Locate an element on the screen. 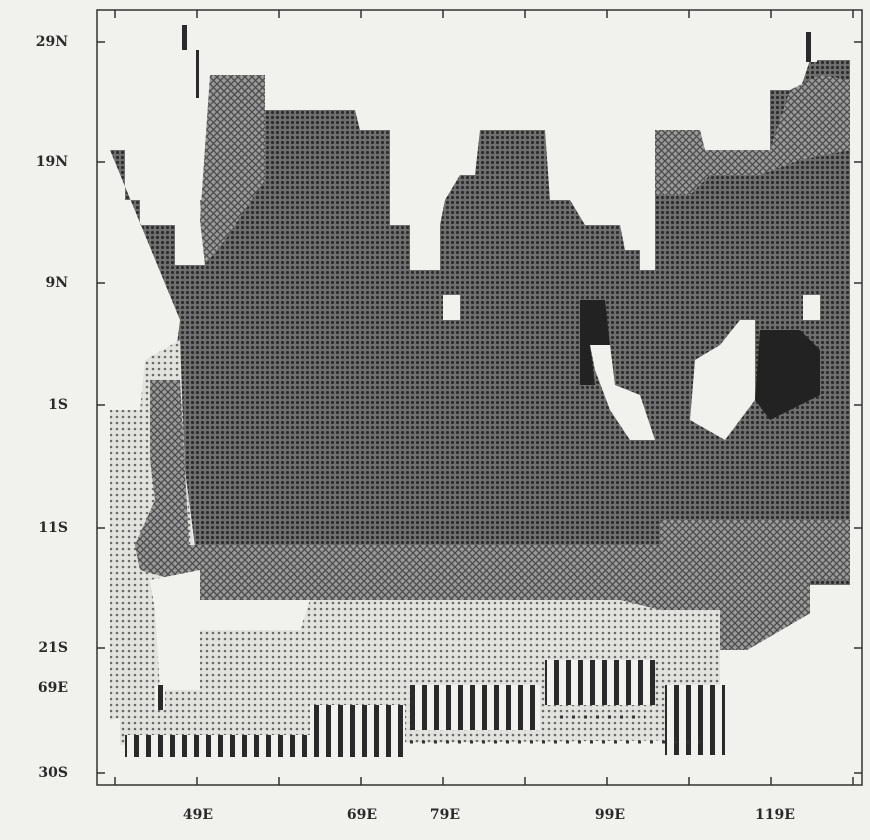 The width and height of the screenshot is (870, 840). region-cross-north is located at coordinates (232, 170).